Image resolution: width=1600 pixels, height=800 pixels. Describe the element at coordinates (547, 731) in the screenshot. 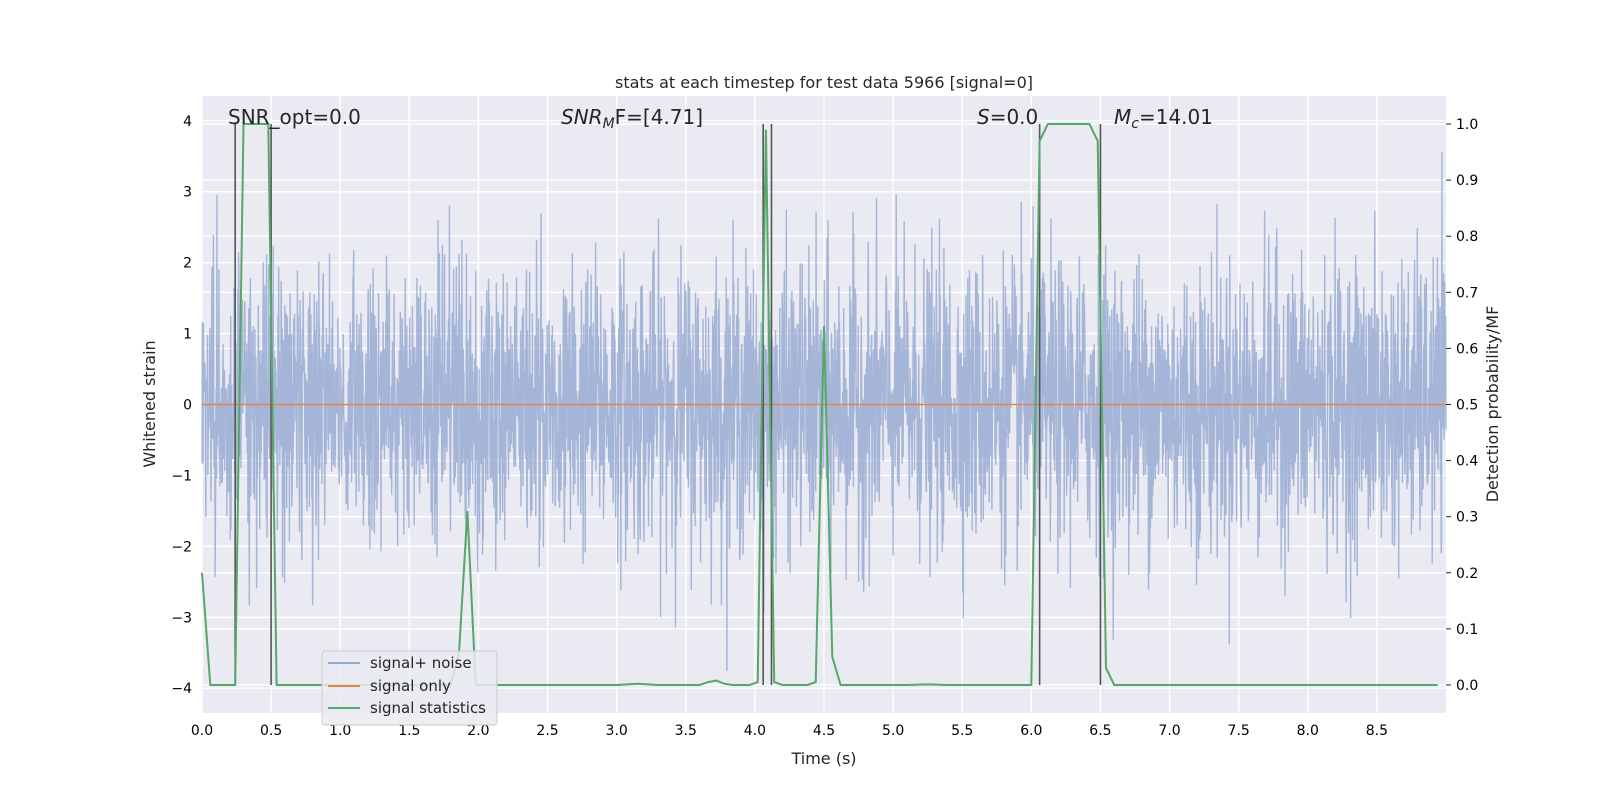

I see `x-tick-label: 2.5` at that location.